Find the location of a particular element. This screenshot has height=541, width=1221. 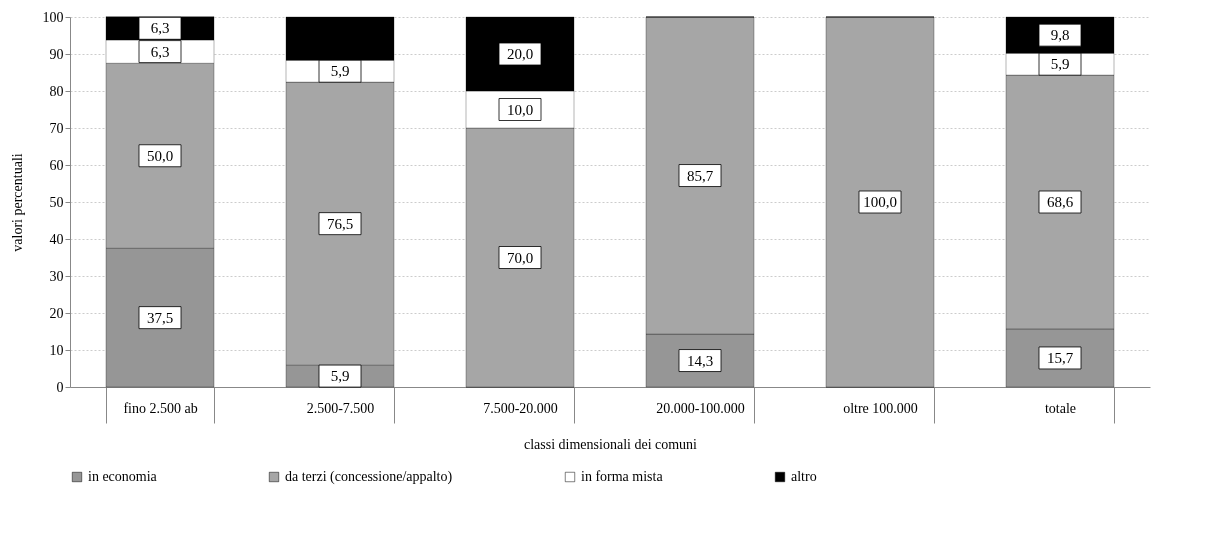

x-tick-label: 20.000-100.000 is located at coordinates (700, 408).